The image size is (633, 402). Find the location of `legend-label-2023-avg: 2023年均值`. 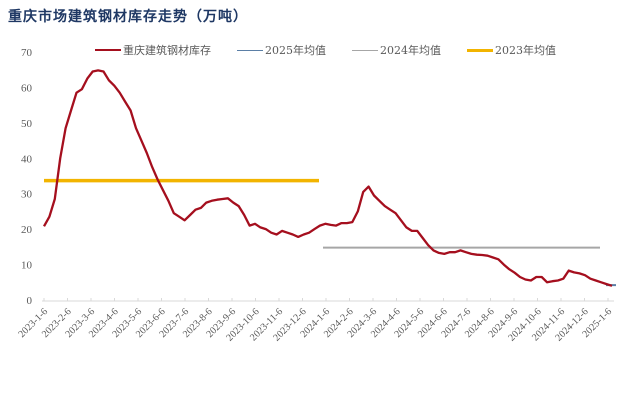

legend-label-2023-avg: 2023年均值 is located at coordinates (525, 50).